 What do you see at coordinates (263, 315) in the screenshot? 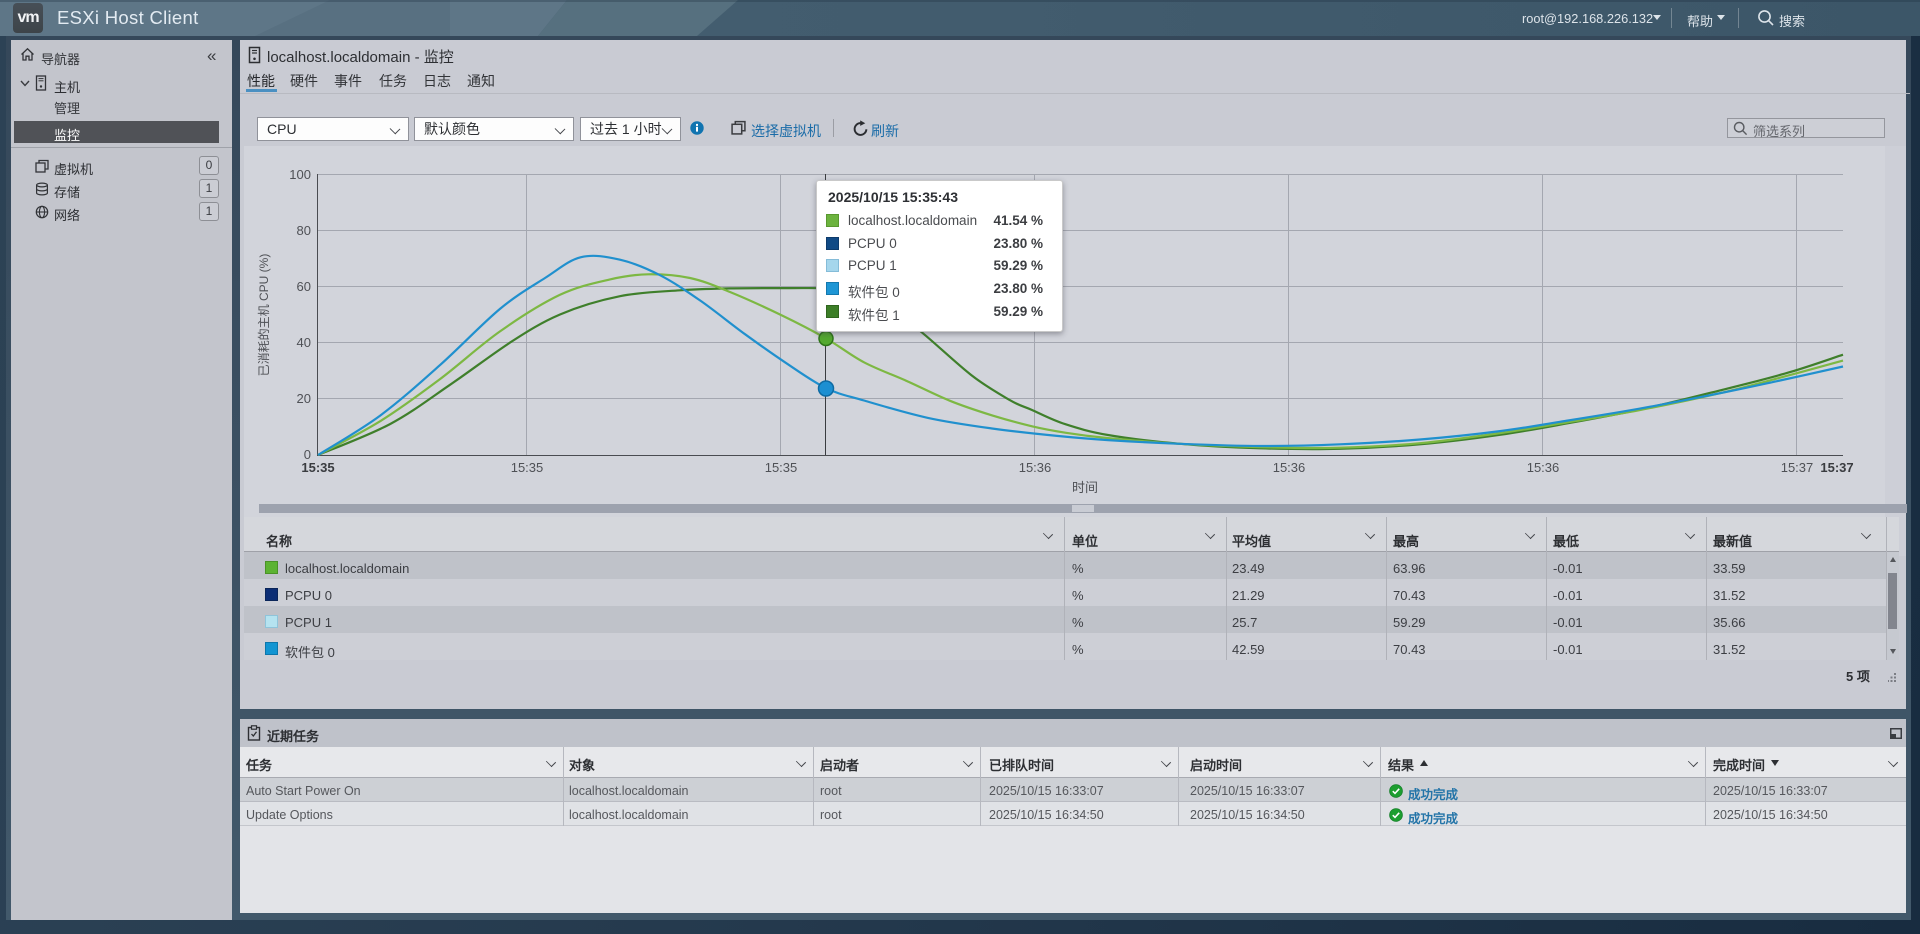
I see `svg-text: 已消耗的主机 CPU (%)` at bounding box center [263, 315].